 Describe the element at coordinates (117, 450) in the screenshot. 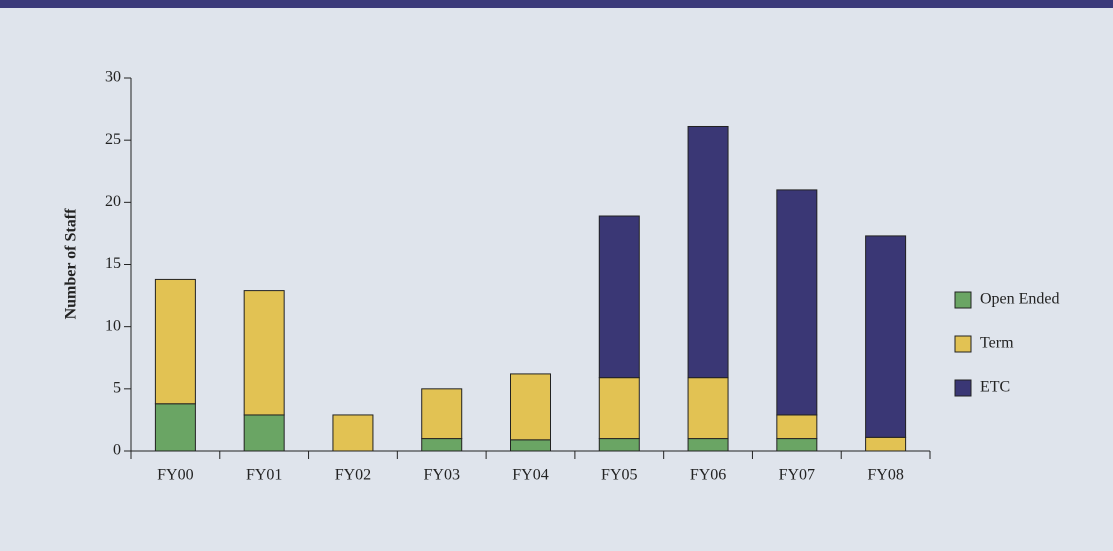

I see `y-tick-label: 0` at that location.